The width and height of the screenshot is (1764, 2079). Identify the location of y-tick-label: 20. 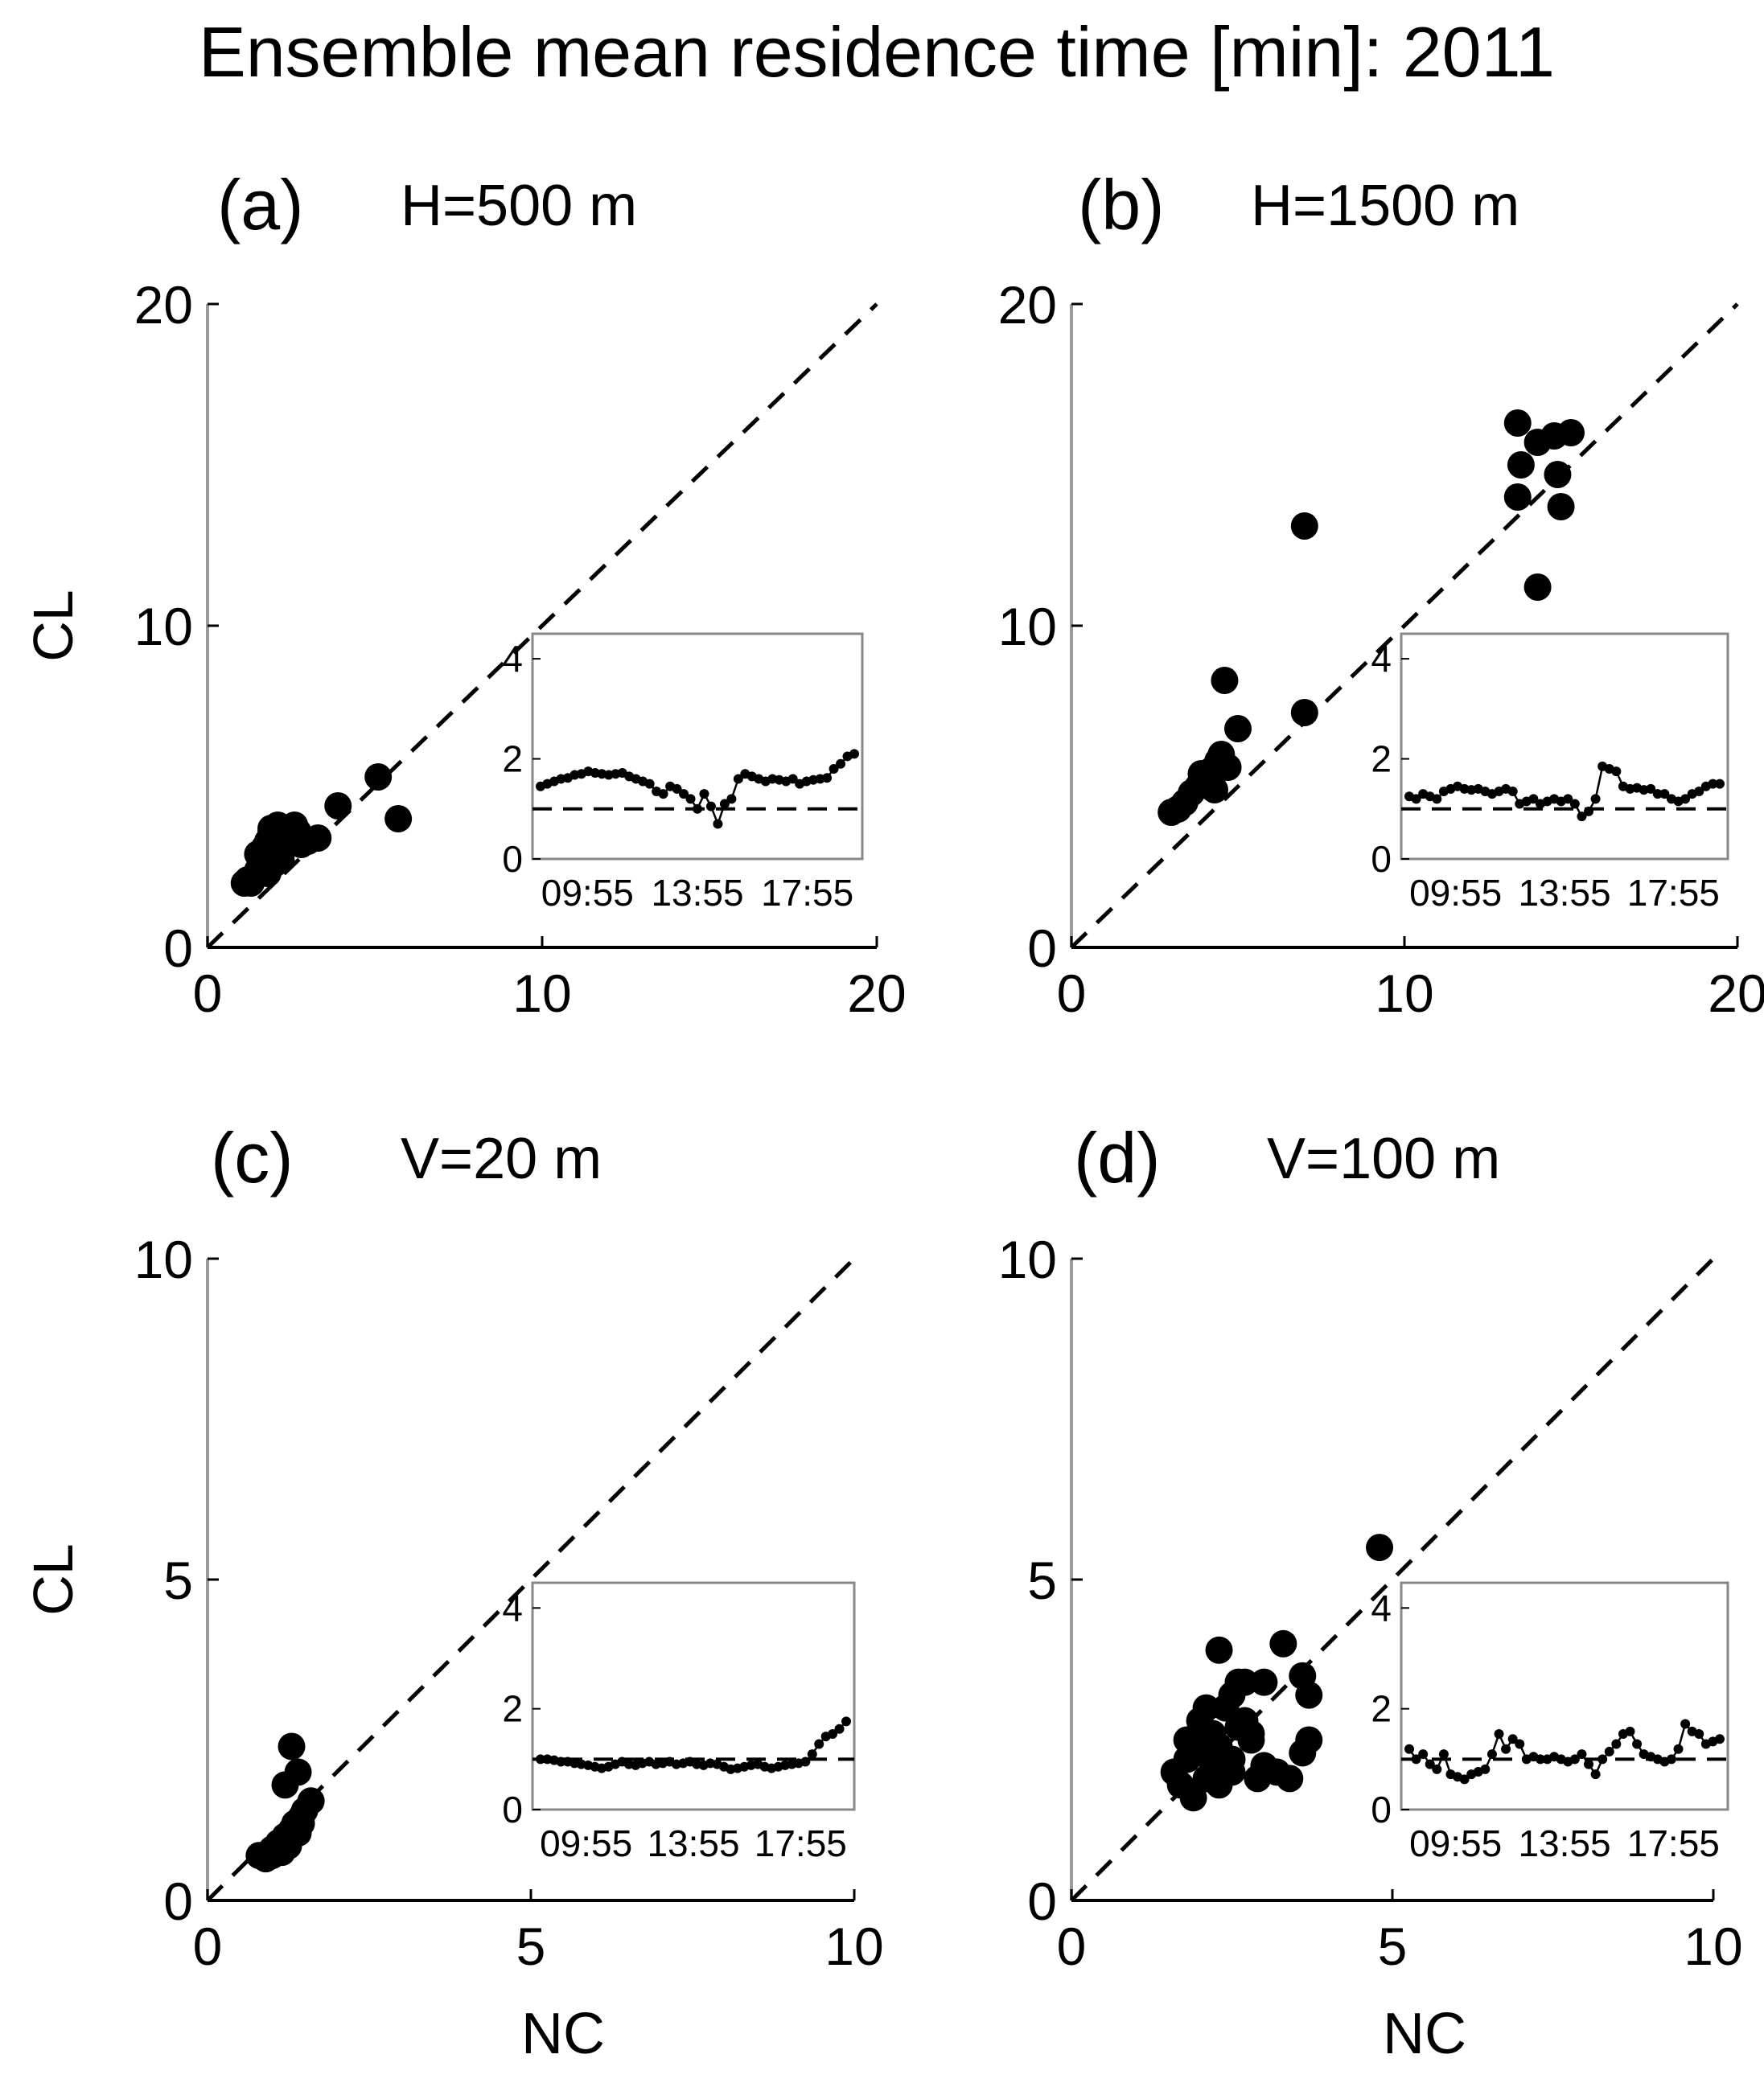
(1027, 305).